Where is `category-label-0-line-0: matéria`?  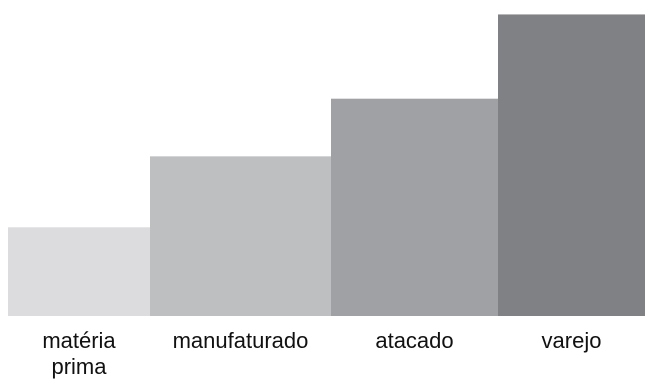 category-label-0-line-0: matéria is located at coordinates (79, 340).